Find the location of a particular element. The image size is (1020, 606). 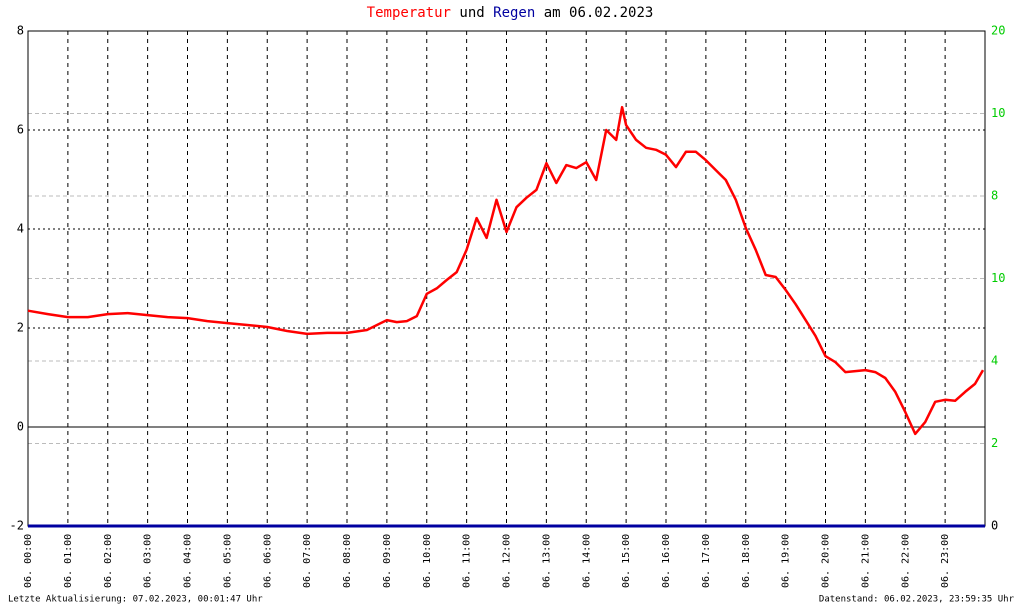

y2-tick-label: 20 is located at coordinates (998, 31).